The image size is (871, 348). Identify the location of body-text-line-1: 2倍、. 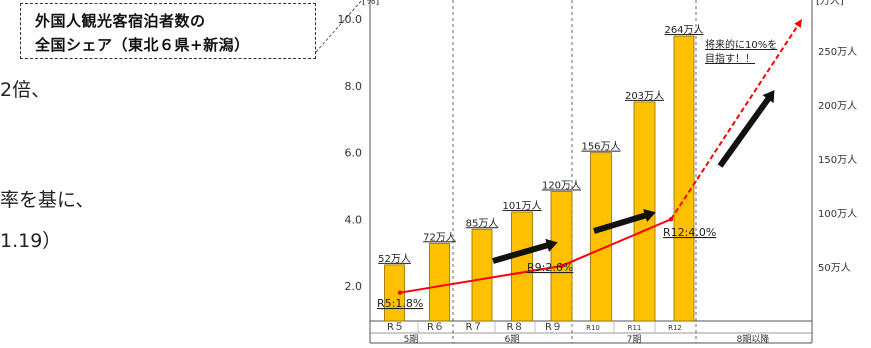
(25, 90).